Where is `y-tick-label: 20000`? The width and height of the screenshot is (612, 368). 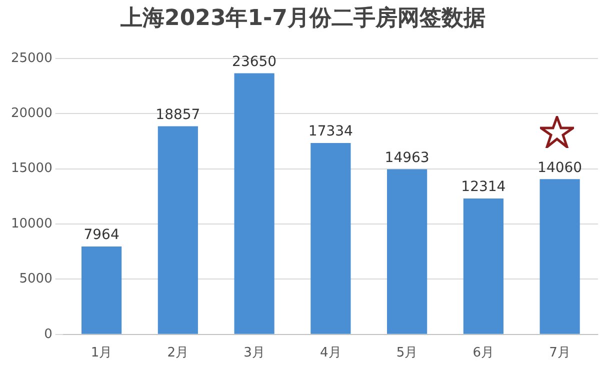 y-tick-label: 20000 is located at coordinates (31, 113).